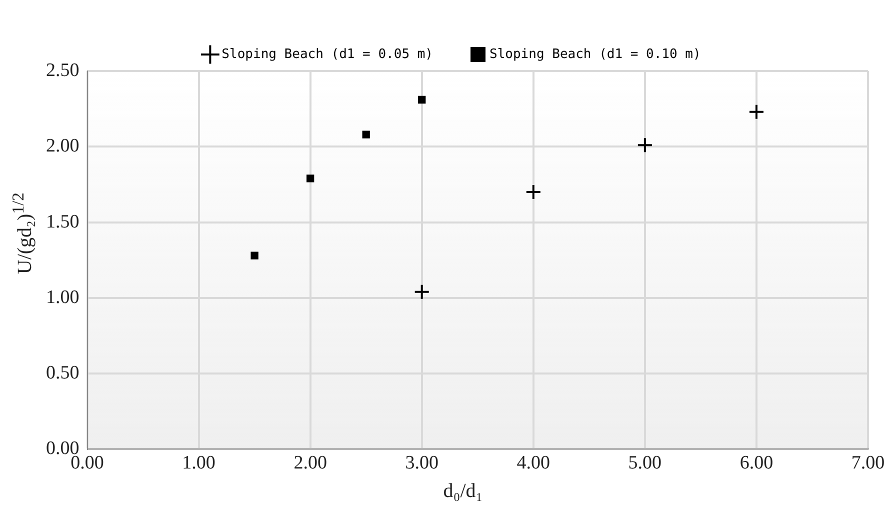 This screenshot has height=522, width=896. I want to click on x-tick-label: 4.00, so click(533, 463).